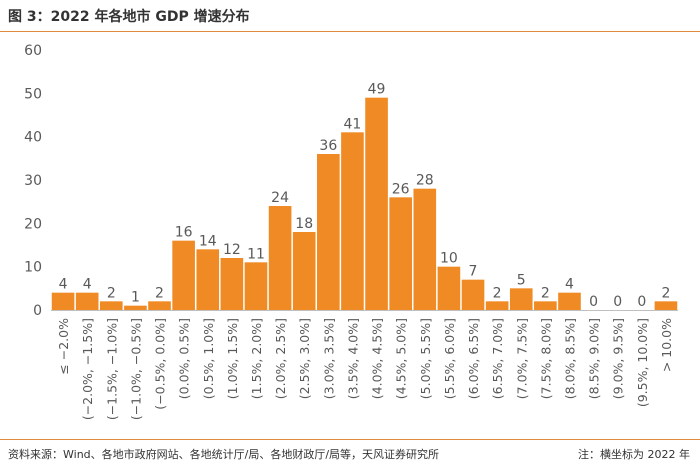 The image size is (700, 468). What do you see at coordinates (304, 224) in the screenshot?
I see `data-label: 18` at bounding box center [304, 224].